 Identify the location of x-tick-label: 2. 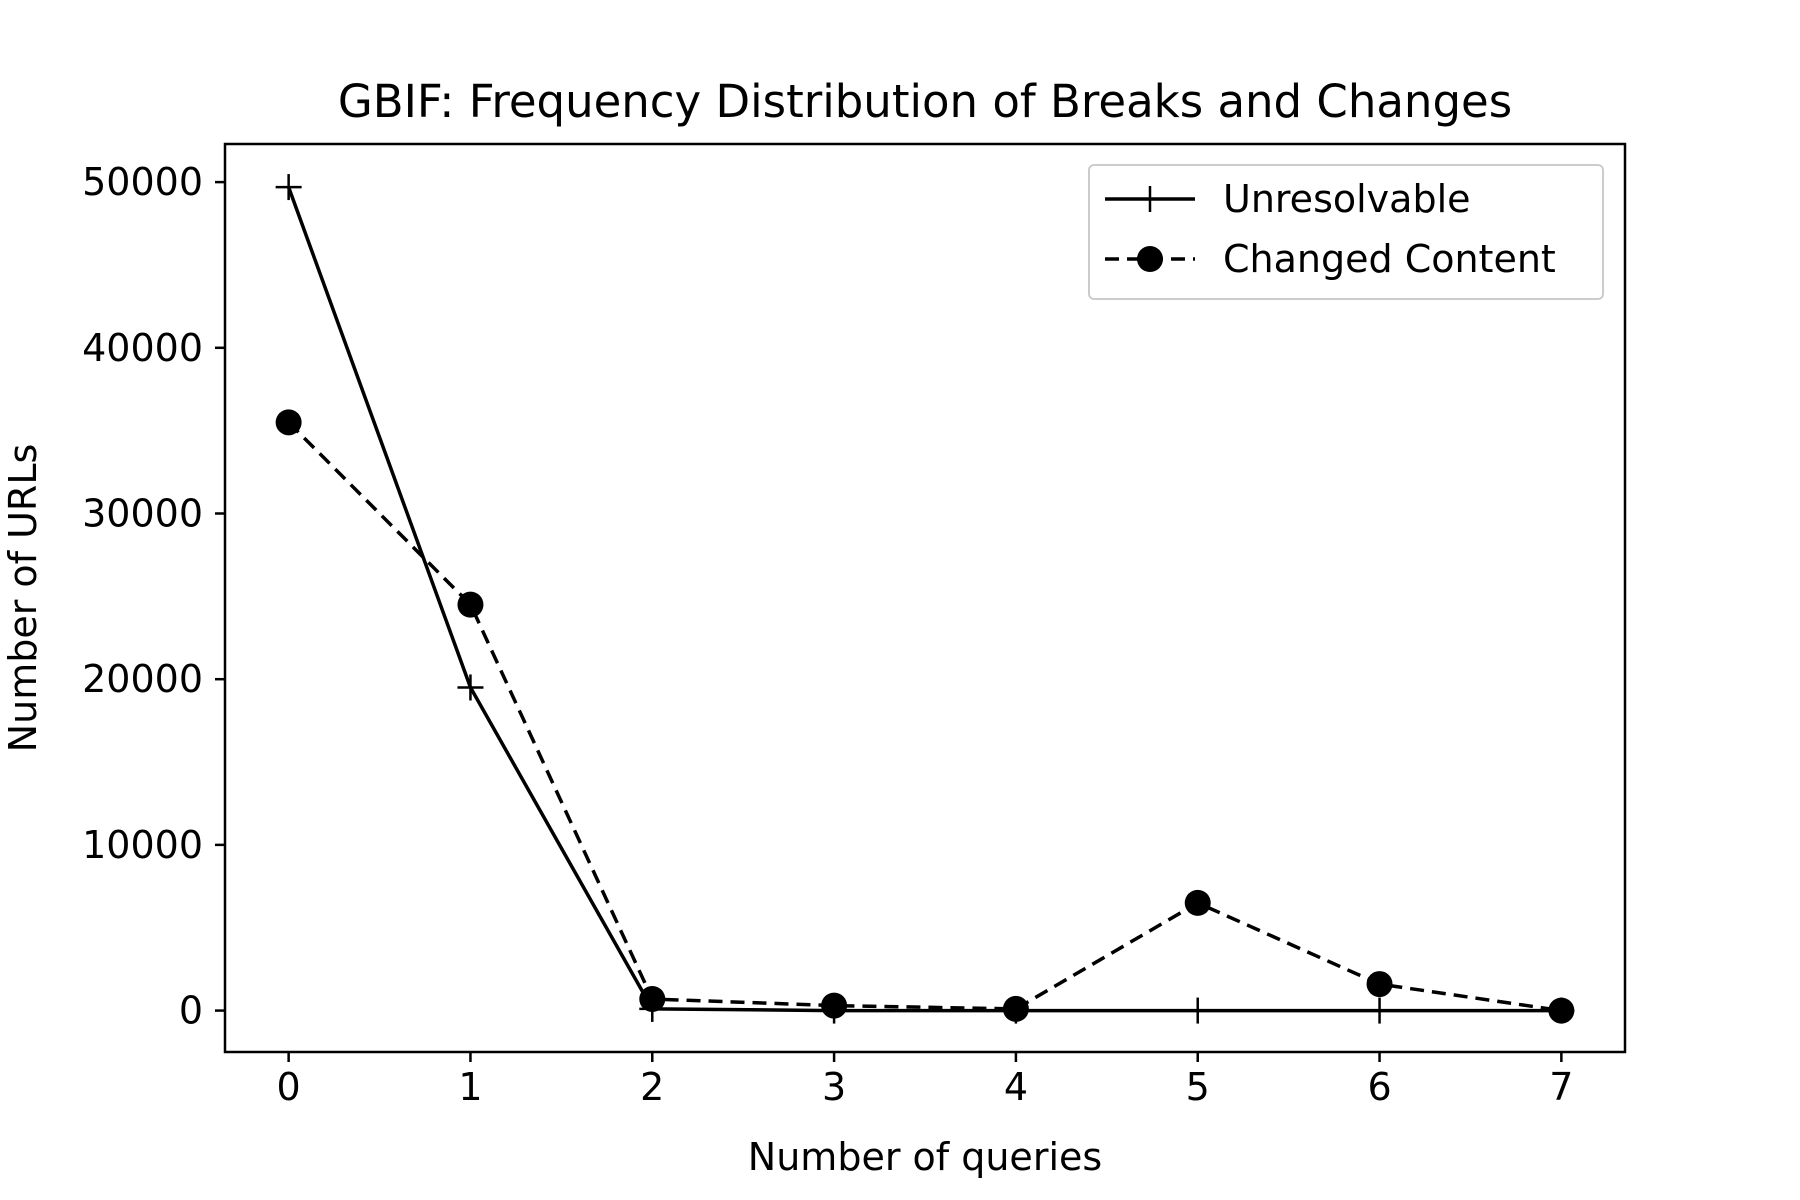
(652, 1087).